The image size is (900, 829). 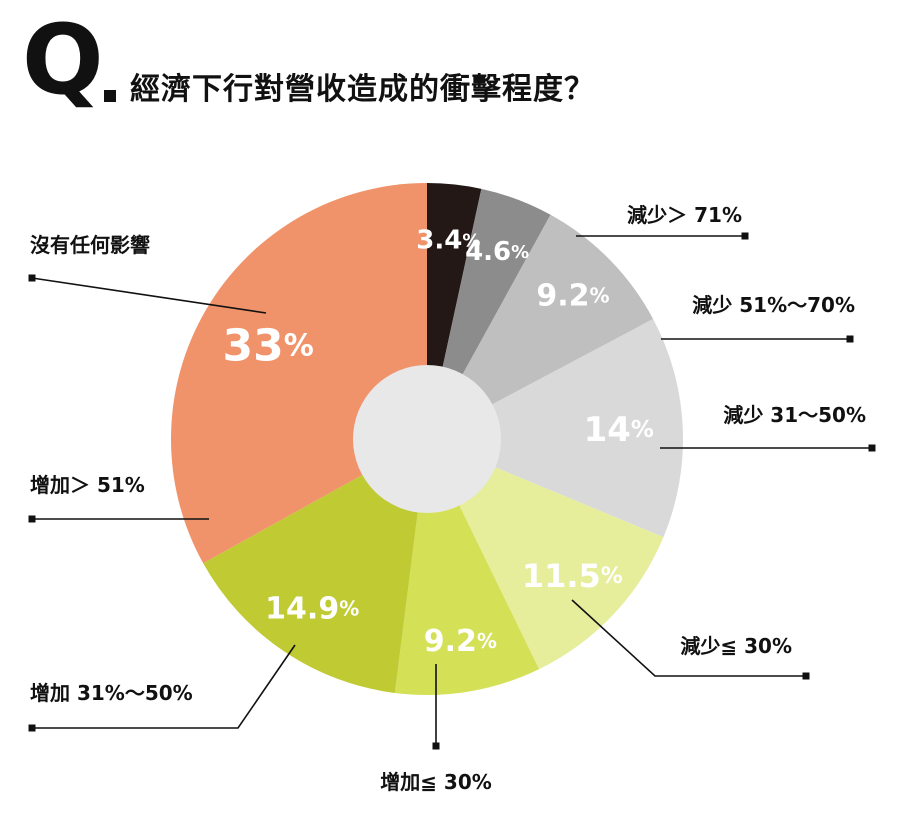 What do you see at coordinates (268, 345) in the screenshot?
I see `slice-value-label: 33%` at bounding box center [268, 345].